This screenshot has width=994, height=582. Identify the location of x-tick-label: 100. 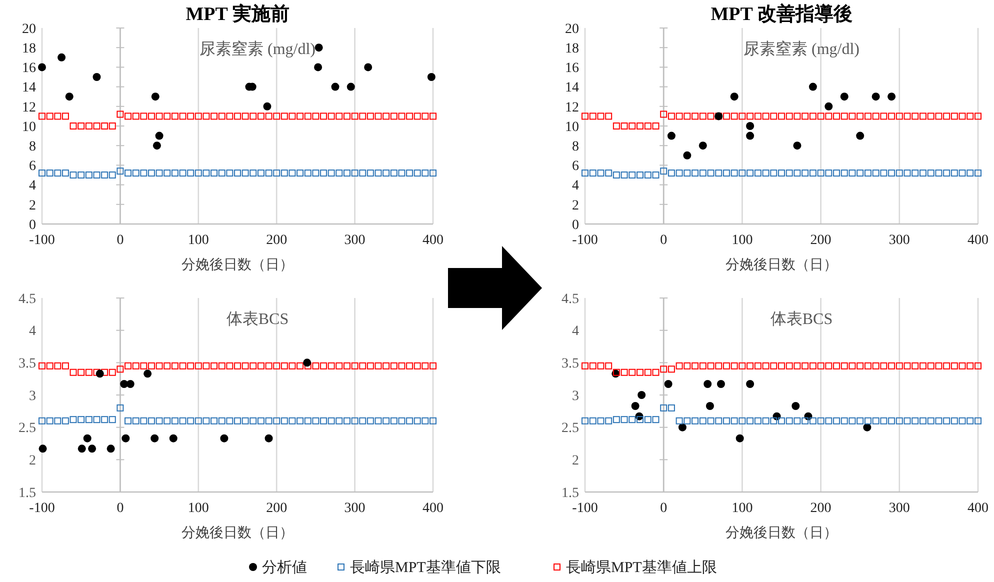
(742, 508).